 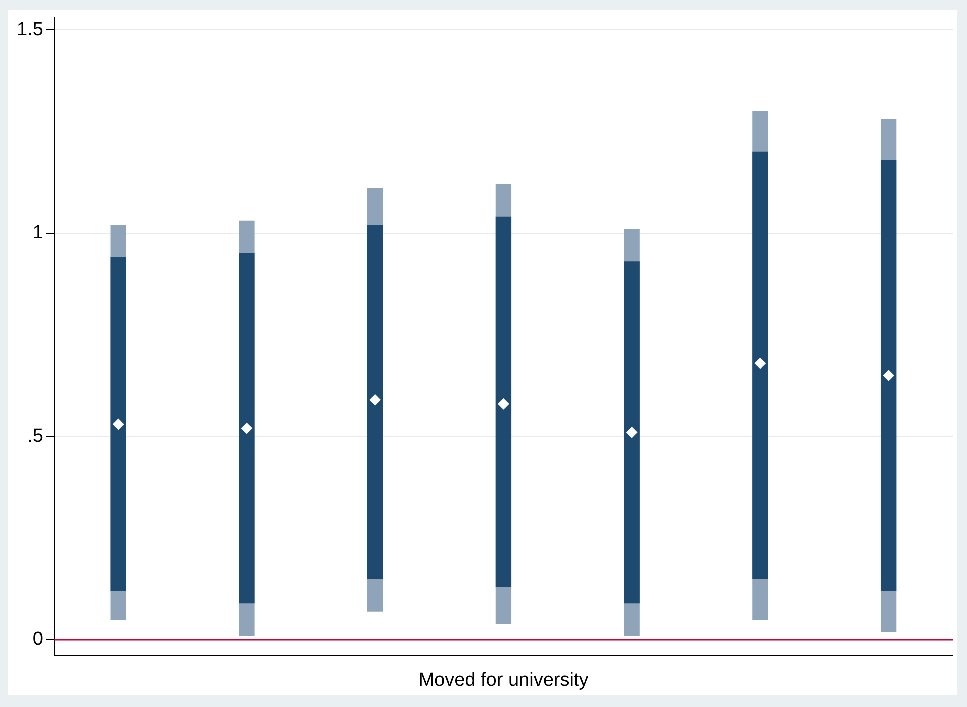 I want to click on x-tick-label: Moved for university, so click(x=504, y=680).